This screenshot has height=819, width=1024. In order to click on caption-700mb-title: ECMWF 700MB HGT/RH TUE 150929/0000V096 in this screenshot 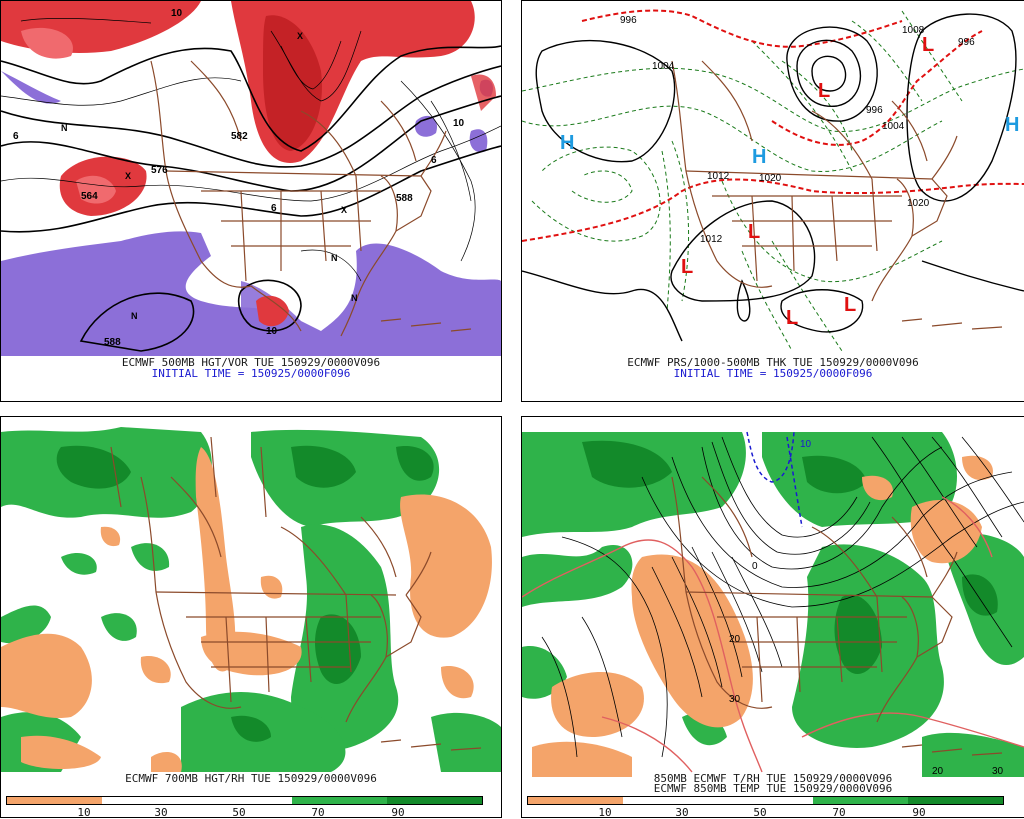, I will do `click(251, 778)`.